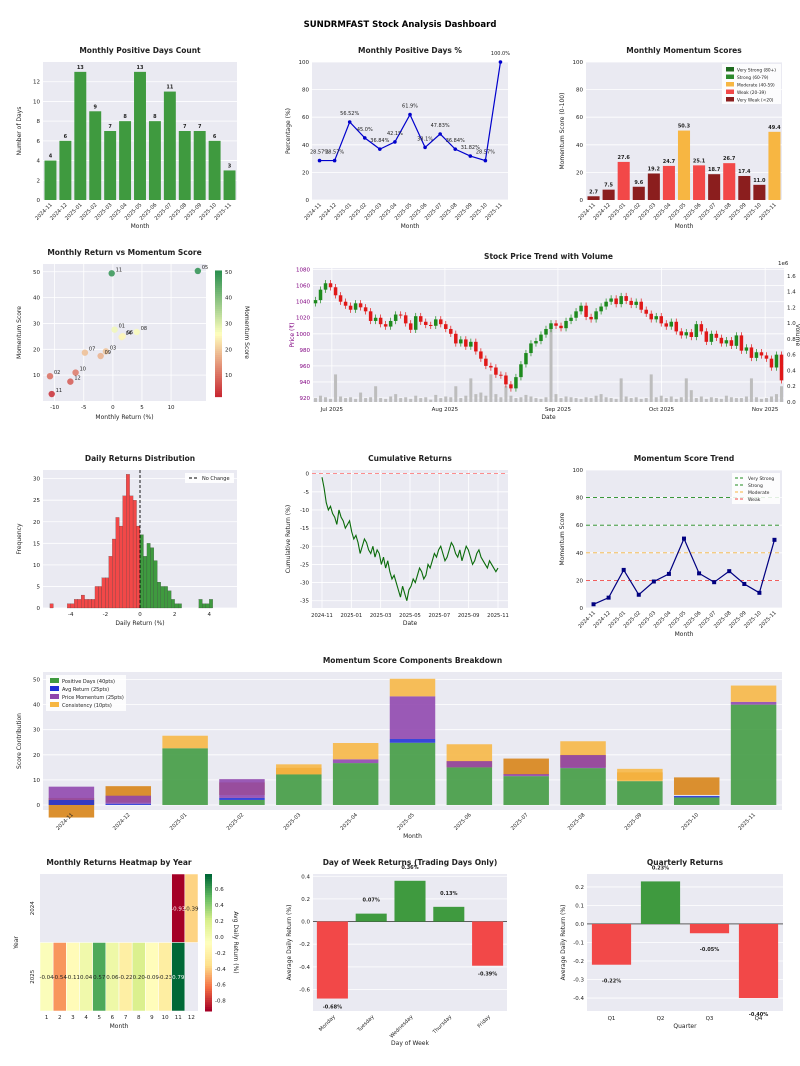  What do you see at coordinates (791, 277) in the screenshot?
I see `volume-ytick: 1.6` at bounding box center [791, 277].